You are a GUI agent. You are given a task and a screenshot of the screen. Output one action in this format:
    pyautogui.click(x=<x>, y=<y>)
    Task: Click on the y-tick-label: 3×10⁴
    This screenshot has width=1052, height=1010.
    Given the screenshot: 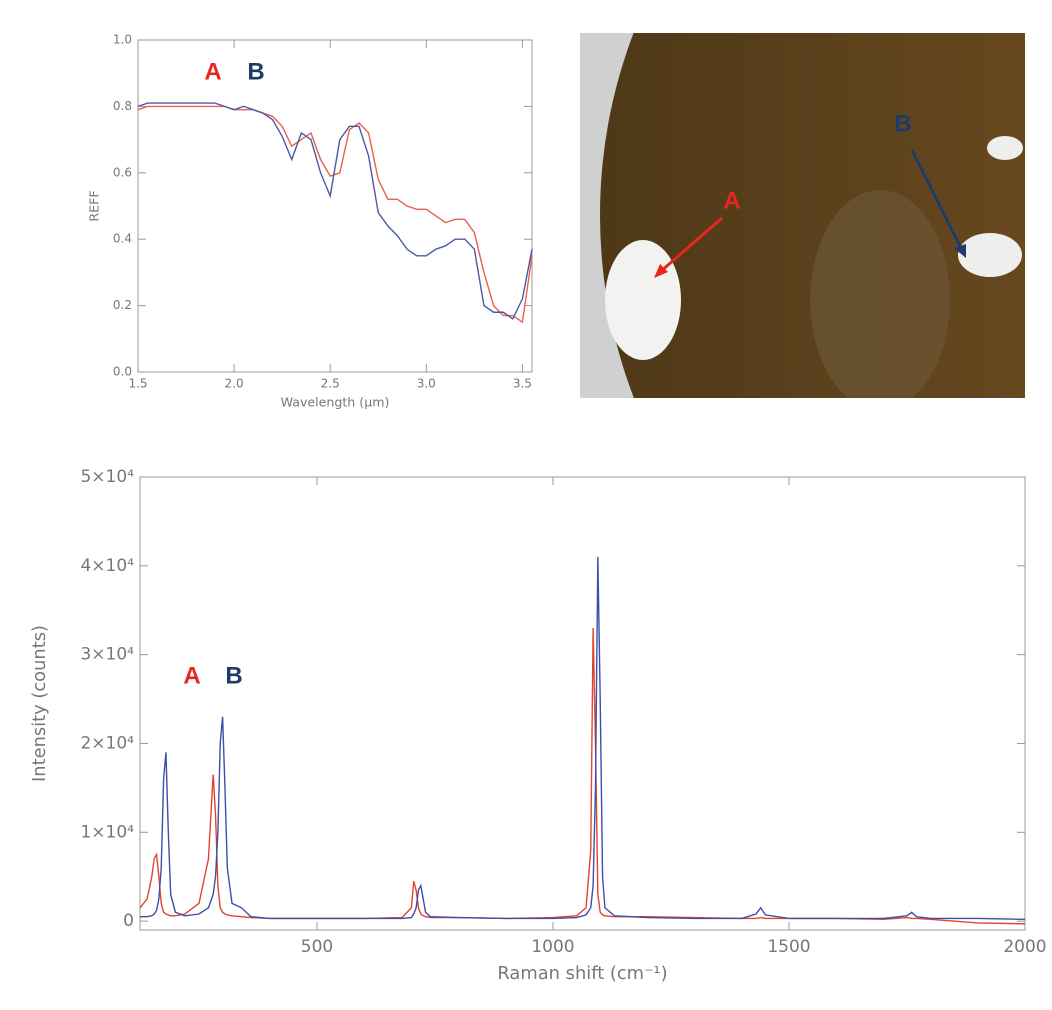 What is the action you would take?
    pyautogui.click(x=107, y=655)
    